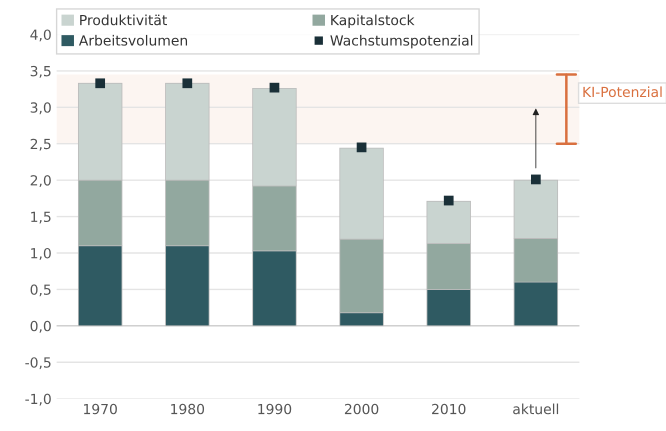 The image size is (666, 431). Describe the element at coordinates (38, 363) in the screenshot. I see `y-tick-label: -0,5` at that location.